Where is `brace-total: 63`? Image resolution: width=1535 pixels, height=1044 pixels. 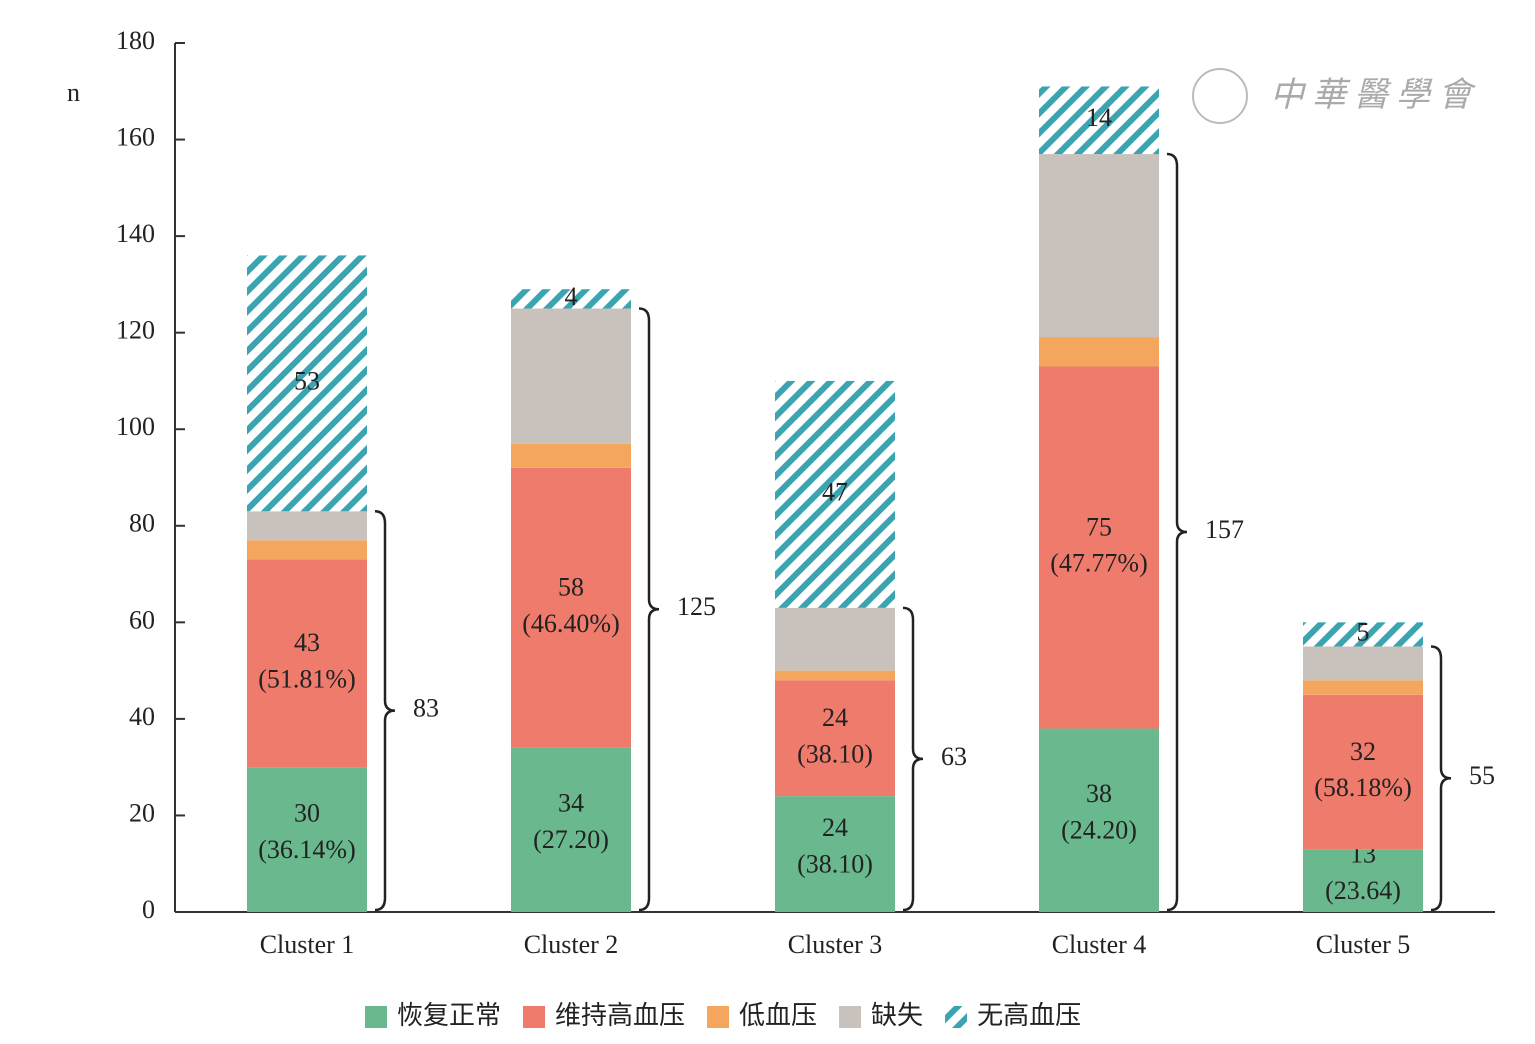 brace-total: 63 is located at coordinates (954, 756).